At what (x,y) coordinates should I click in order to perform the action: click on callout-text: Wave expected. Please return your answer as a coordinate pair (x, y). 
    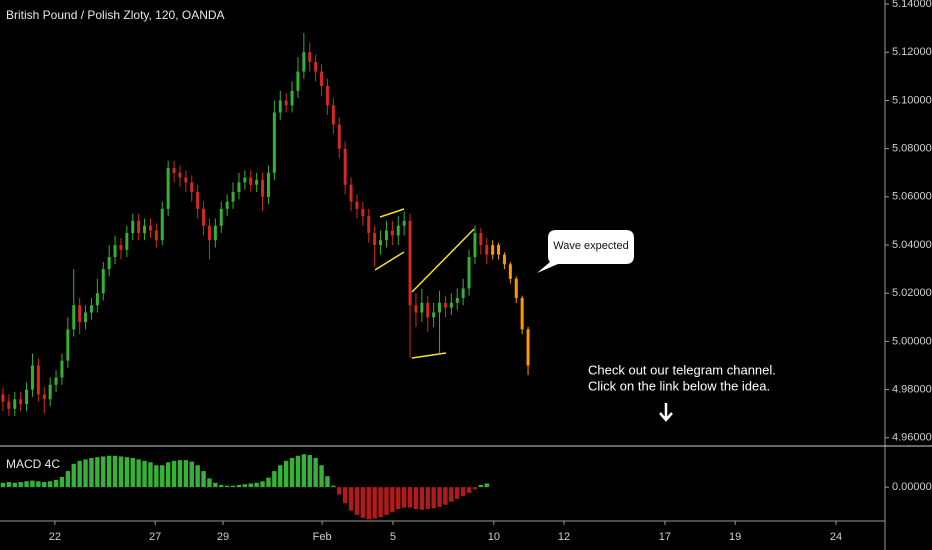
    Looking at the image, I should click on (590, 246).